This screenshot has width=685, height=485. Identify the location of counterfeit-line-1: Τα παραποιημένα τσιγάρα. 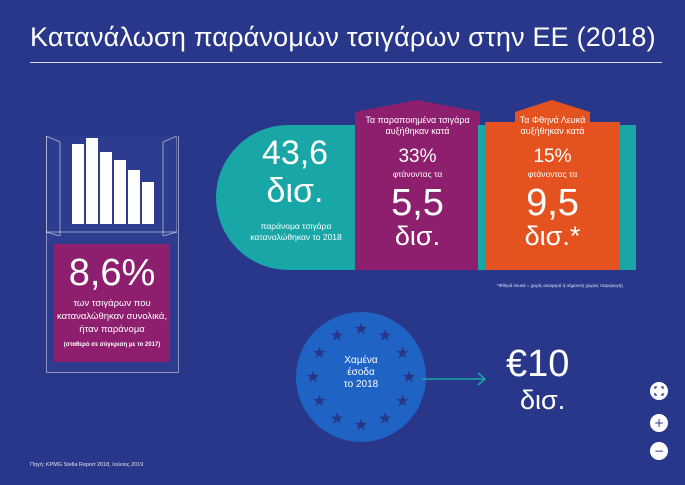
(417, 120).